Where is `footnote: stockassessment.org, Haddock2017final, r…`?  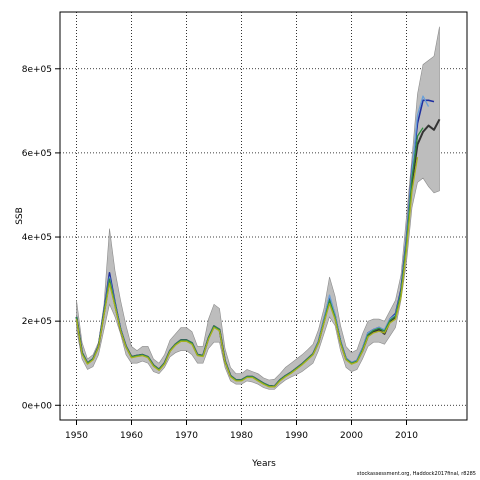
footnote: stockassessment.org, Haddock2017final, r… is located at coordinates (416, 474).